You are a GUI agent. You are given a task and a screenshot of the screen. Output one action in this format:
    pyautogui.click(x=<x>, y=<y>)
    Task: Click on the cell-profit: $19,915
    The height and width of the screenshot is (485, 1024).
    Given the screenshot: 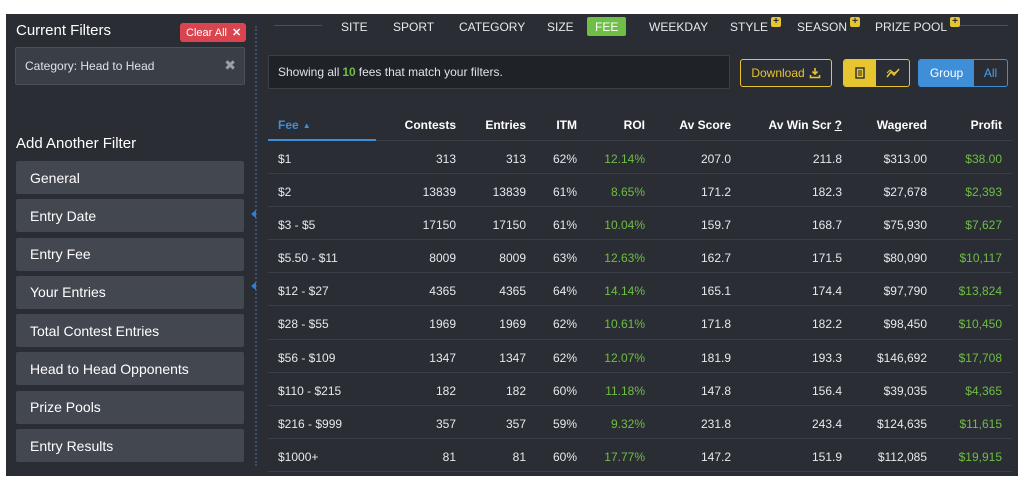 What is the action you would take?
    pyautogui.click(x=980, y=456)
    